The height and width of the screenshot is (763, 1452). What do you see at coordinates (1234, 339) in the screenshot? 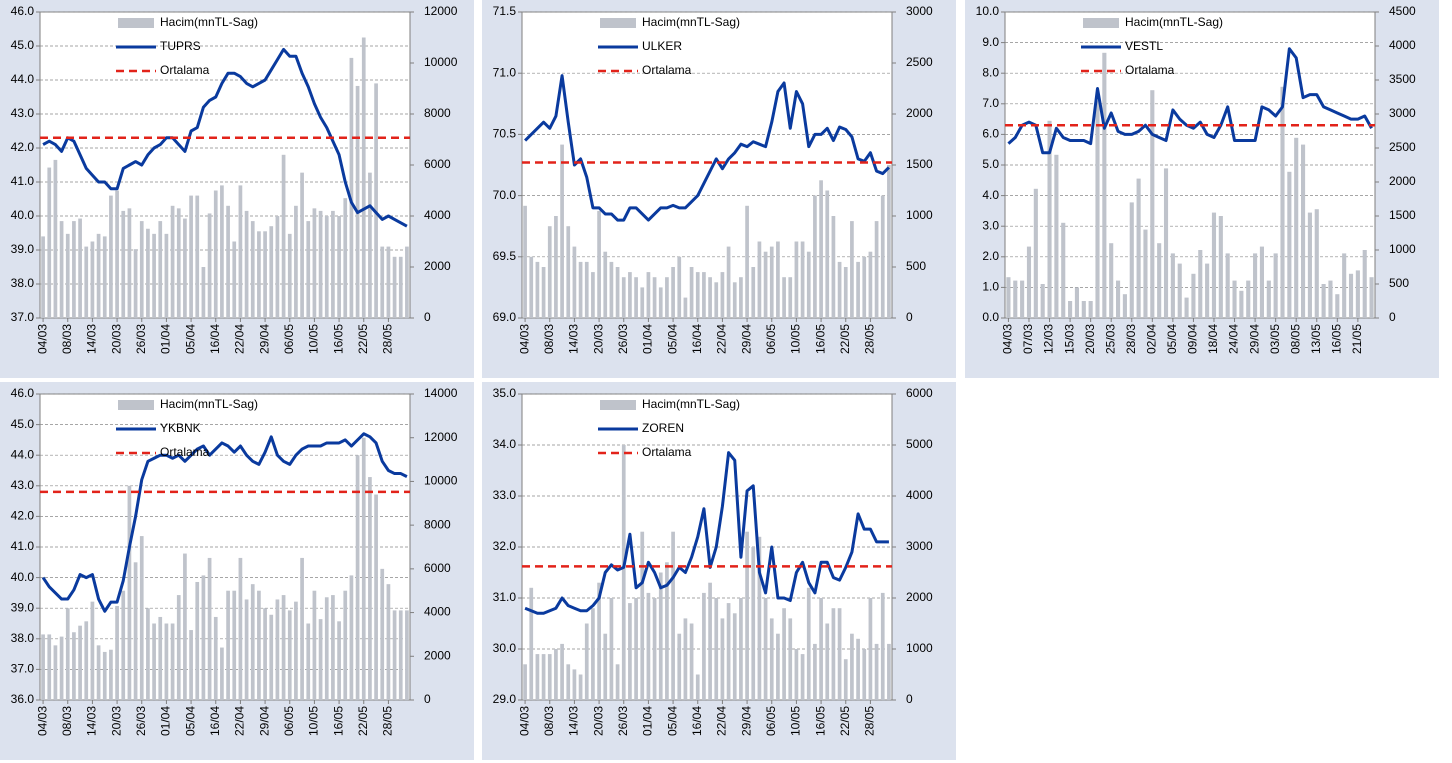
I see `x-tick-label: 24/04` at bounding box center [1234, 339].